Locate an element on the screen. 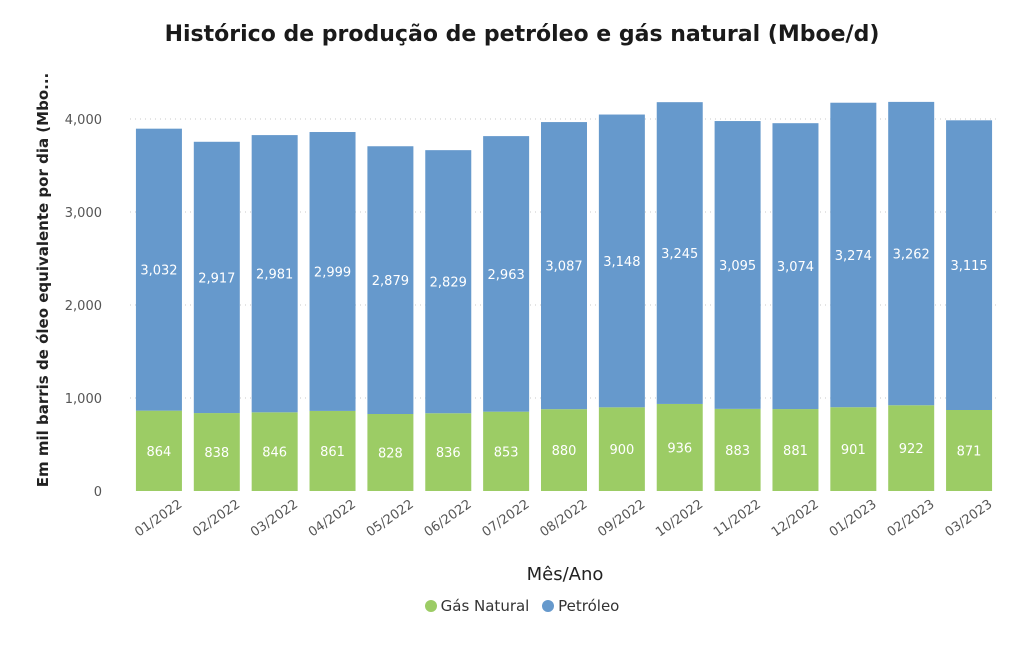  data-label: 2,981 is located at coordinates (274, 275).